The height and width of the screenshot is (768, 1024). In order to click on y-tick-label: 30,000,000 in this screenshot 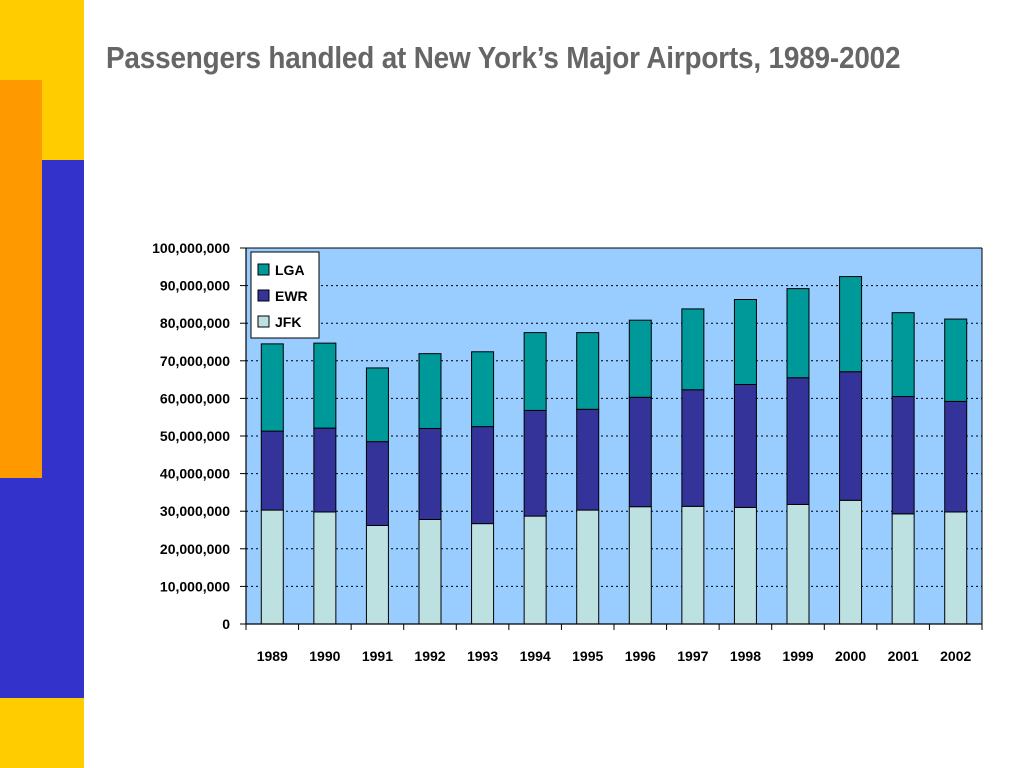, I will do `click(195, 511)`.